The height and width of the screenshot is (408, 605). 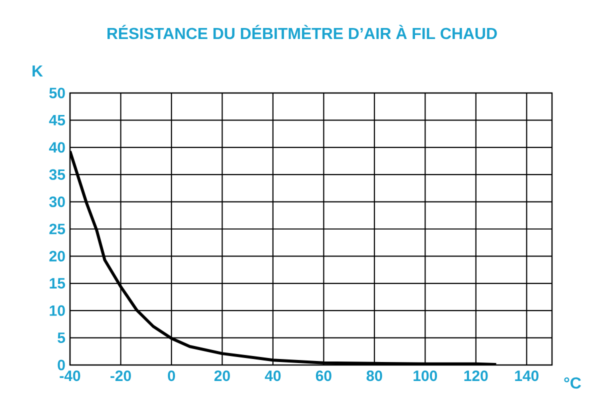 What do you see at coordinates (57, 147) in the screenshot?
I see `y-tick-label: 40` at bounding box center [57, 147].